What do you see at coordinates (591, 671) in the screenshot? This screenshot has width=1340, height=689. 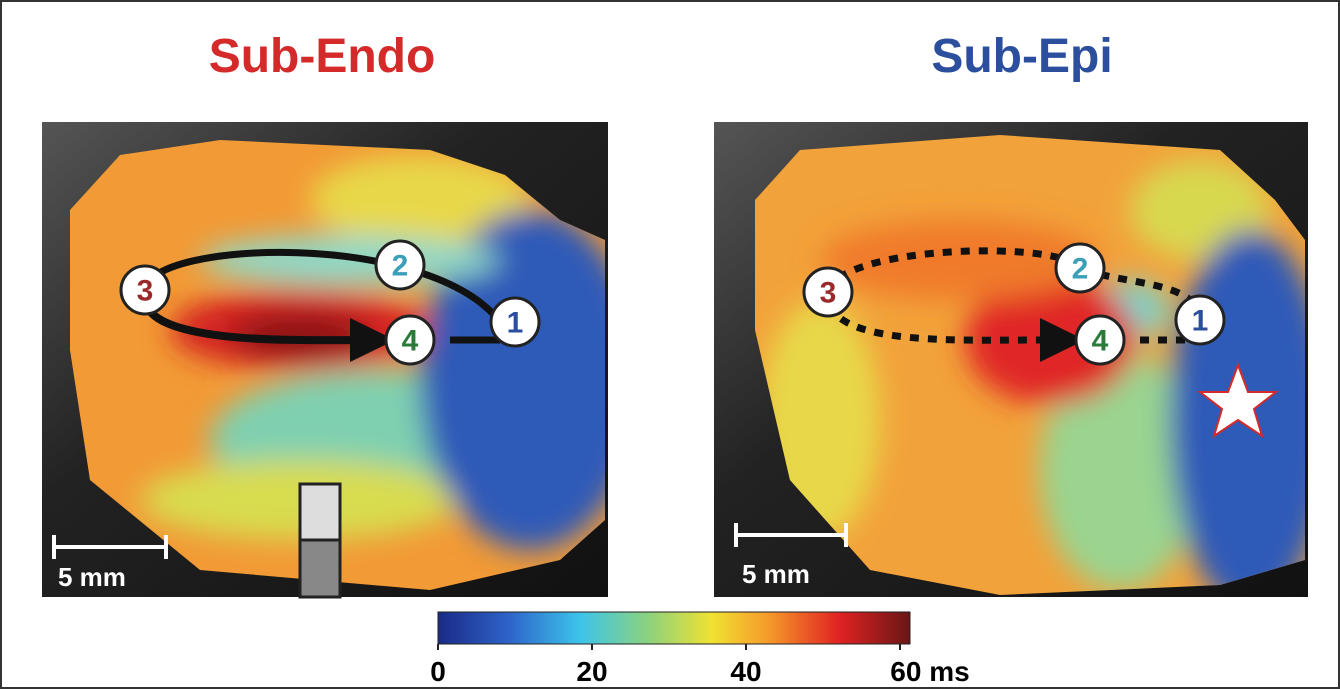 I see `tick-label: 20` at bounding box center [591, 671].